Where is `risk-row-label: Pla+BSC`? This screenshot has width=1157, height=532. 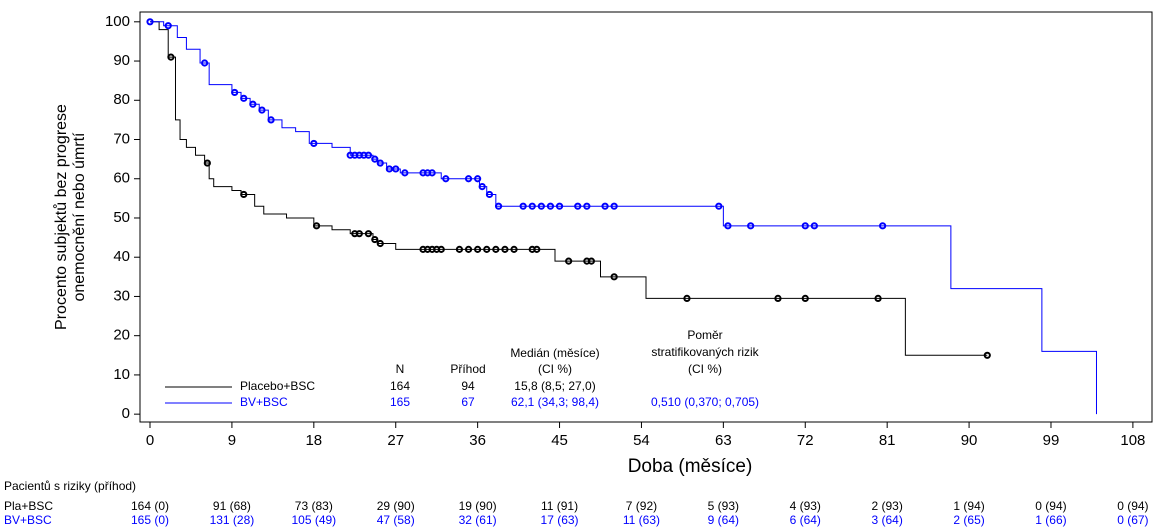
risk-row-label: Pla+BSC is located at coordinates (28, 506).